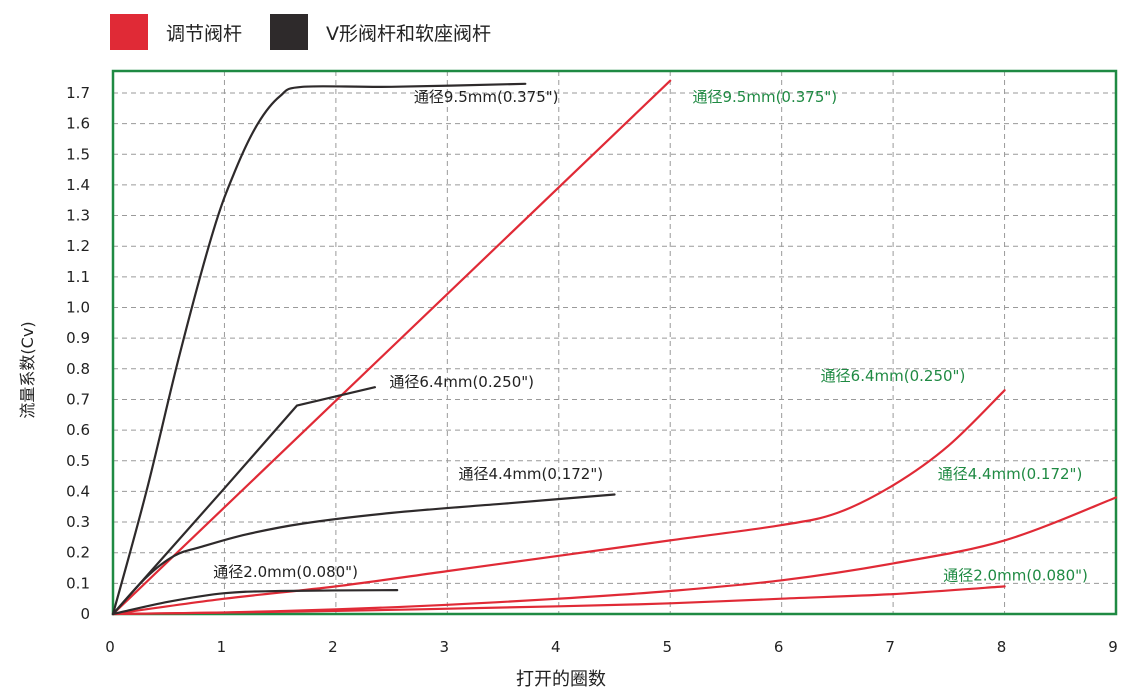 This screenshot has height=694, width=1122. I want to click on y-tick-label: 1.6, so click(78, 124).